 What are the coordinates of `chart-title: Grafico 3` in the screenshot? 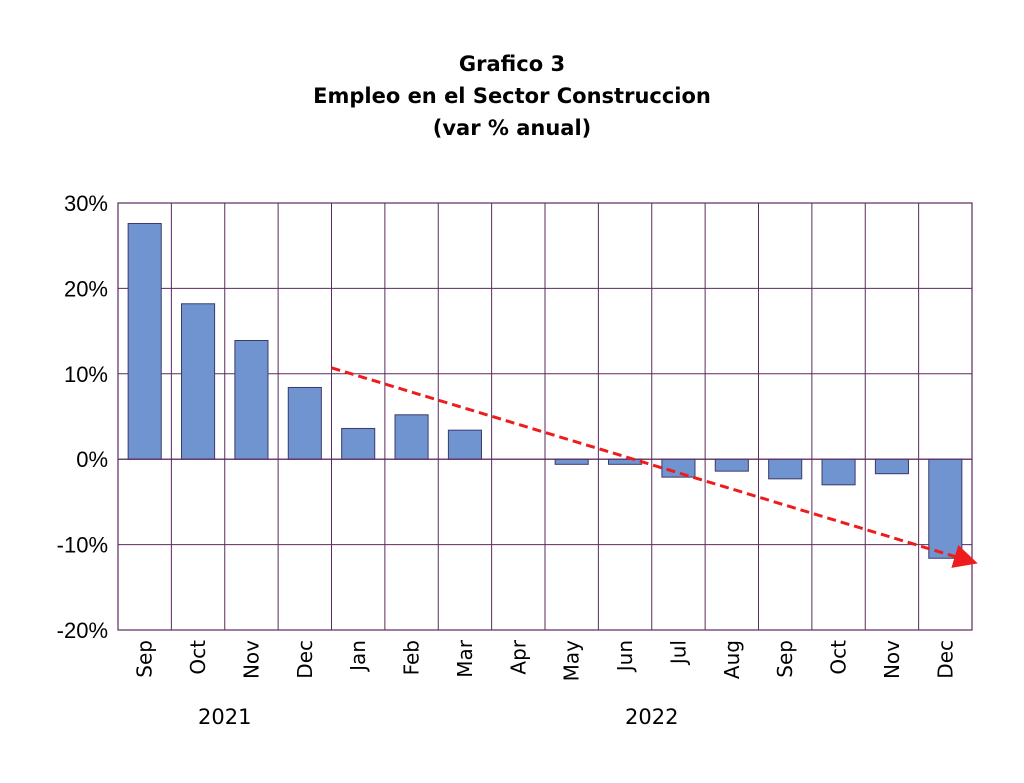 It's located at (512, 64).